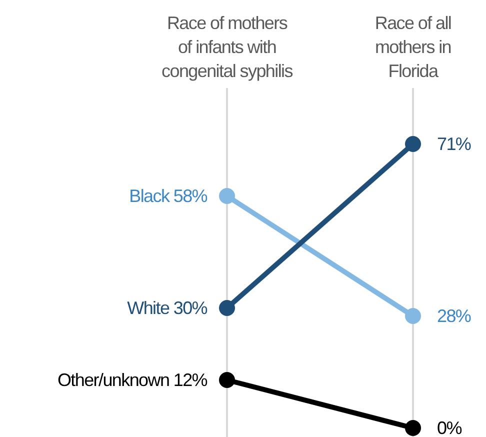  What do you see at coordinates (454, 144) in the screenshot?
I see `data-label: 71%` at bounding box center [454, 144].